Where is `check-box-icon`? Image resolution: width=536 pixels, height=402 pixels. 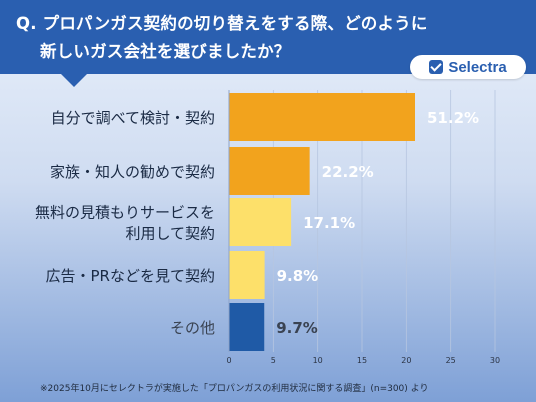 check-box-icon is located at coordinates (436, 67).